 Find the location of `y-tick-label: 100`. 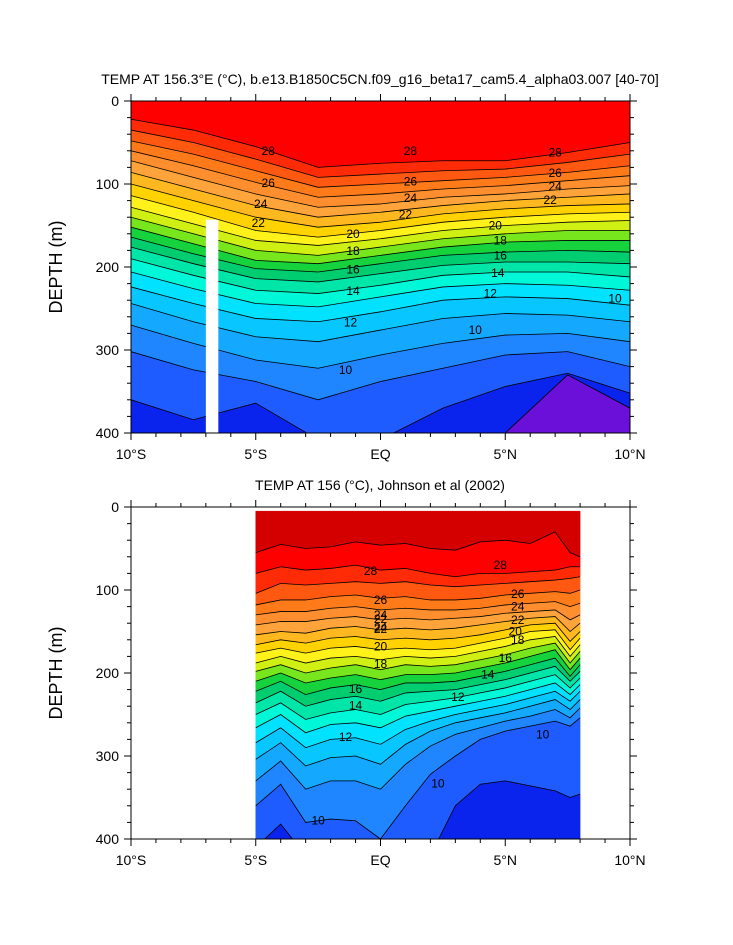

y-tick-label: 100 is located at coordinates (108, 184).